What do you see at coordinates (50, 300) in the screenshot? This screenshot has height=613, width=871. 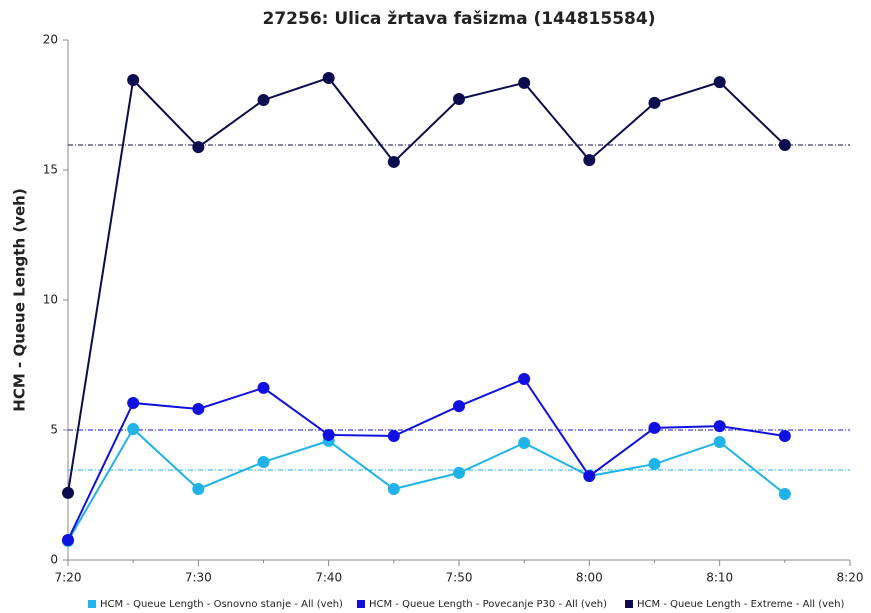 I see `y-tick-label: 10` at bounding box center [50, 300].